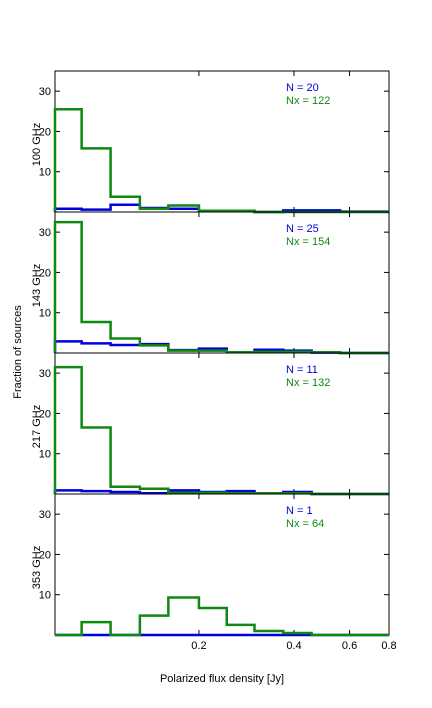 The image size is (432, 708). What do you see at coordinates (305, 524) in the screenshot?
I see `annotation-nx-count: Nx = 64` at bounding box center [305, 524].